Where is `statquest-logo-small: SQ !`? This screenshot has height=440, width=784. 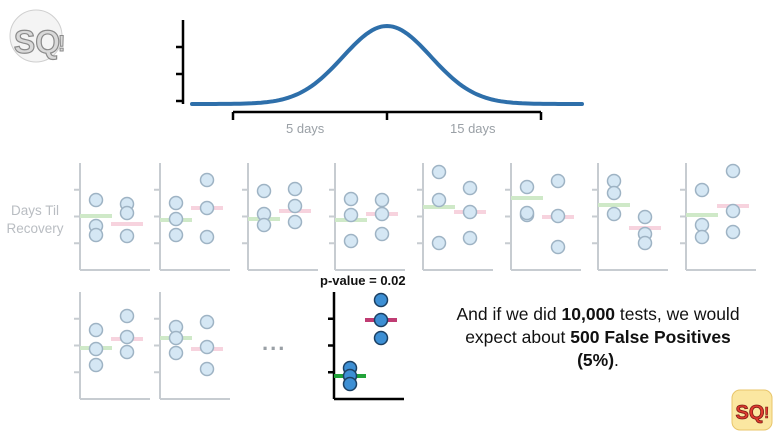 statquest-logo-small: SQ ! is located at coordinates (752, 410).